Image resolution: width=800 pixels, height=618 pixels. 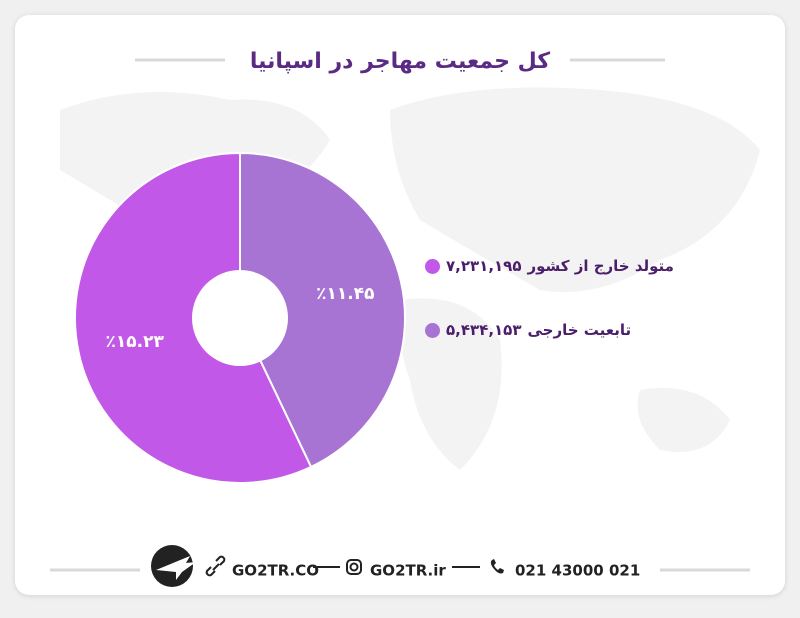 I want to click on legend-item: تابعیت خارجی ۵,۴۳۴,۱۵۳, so click(x=528, y=330).